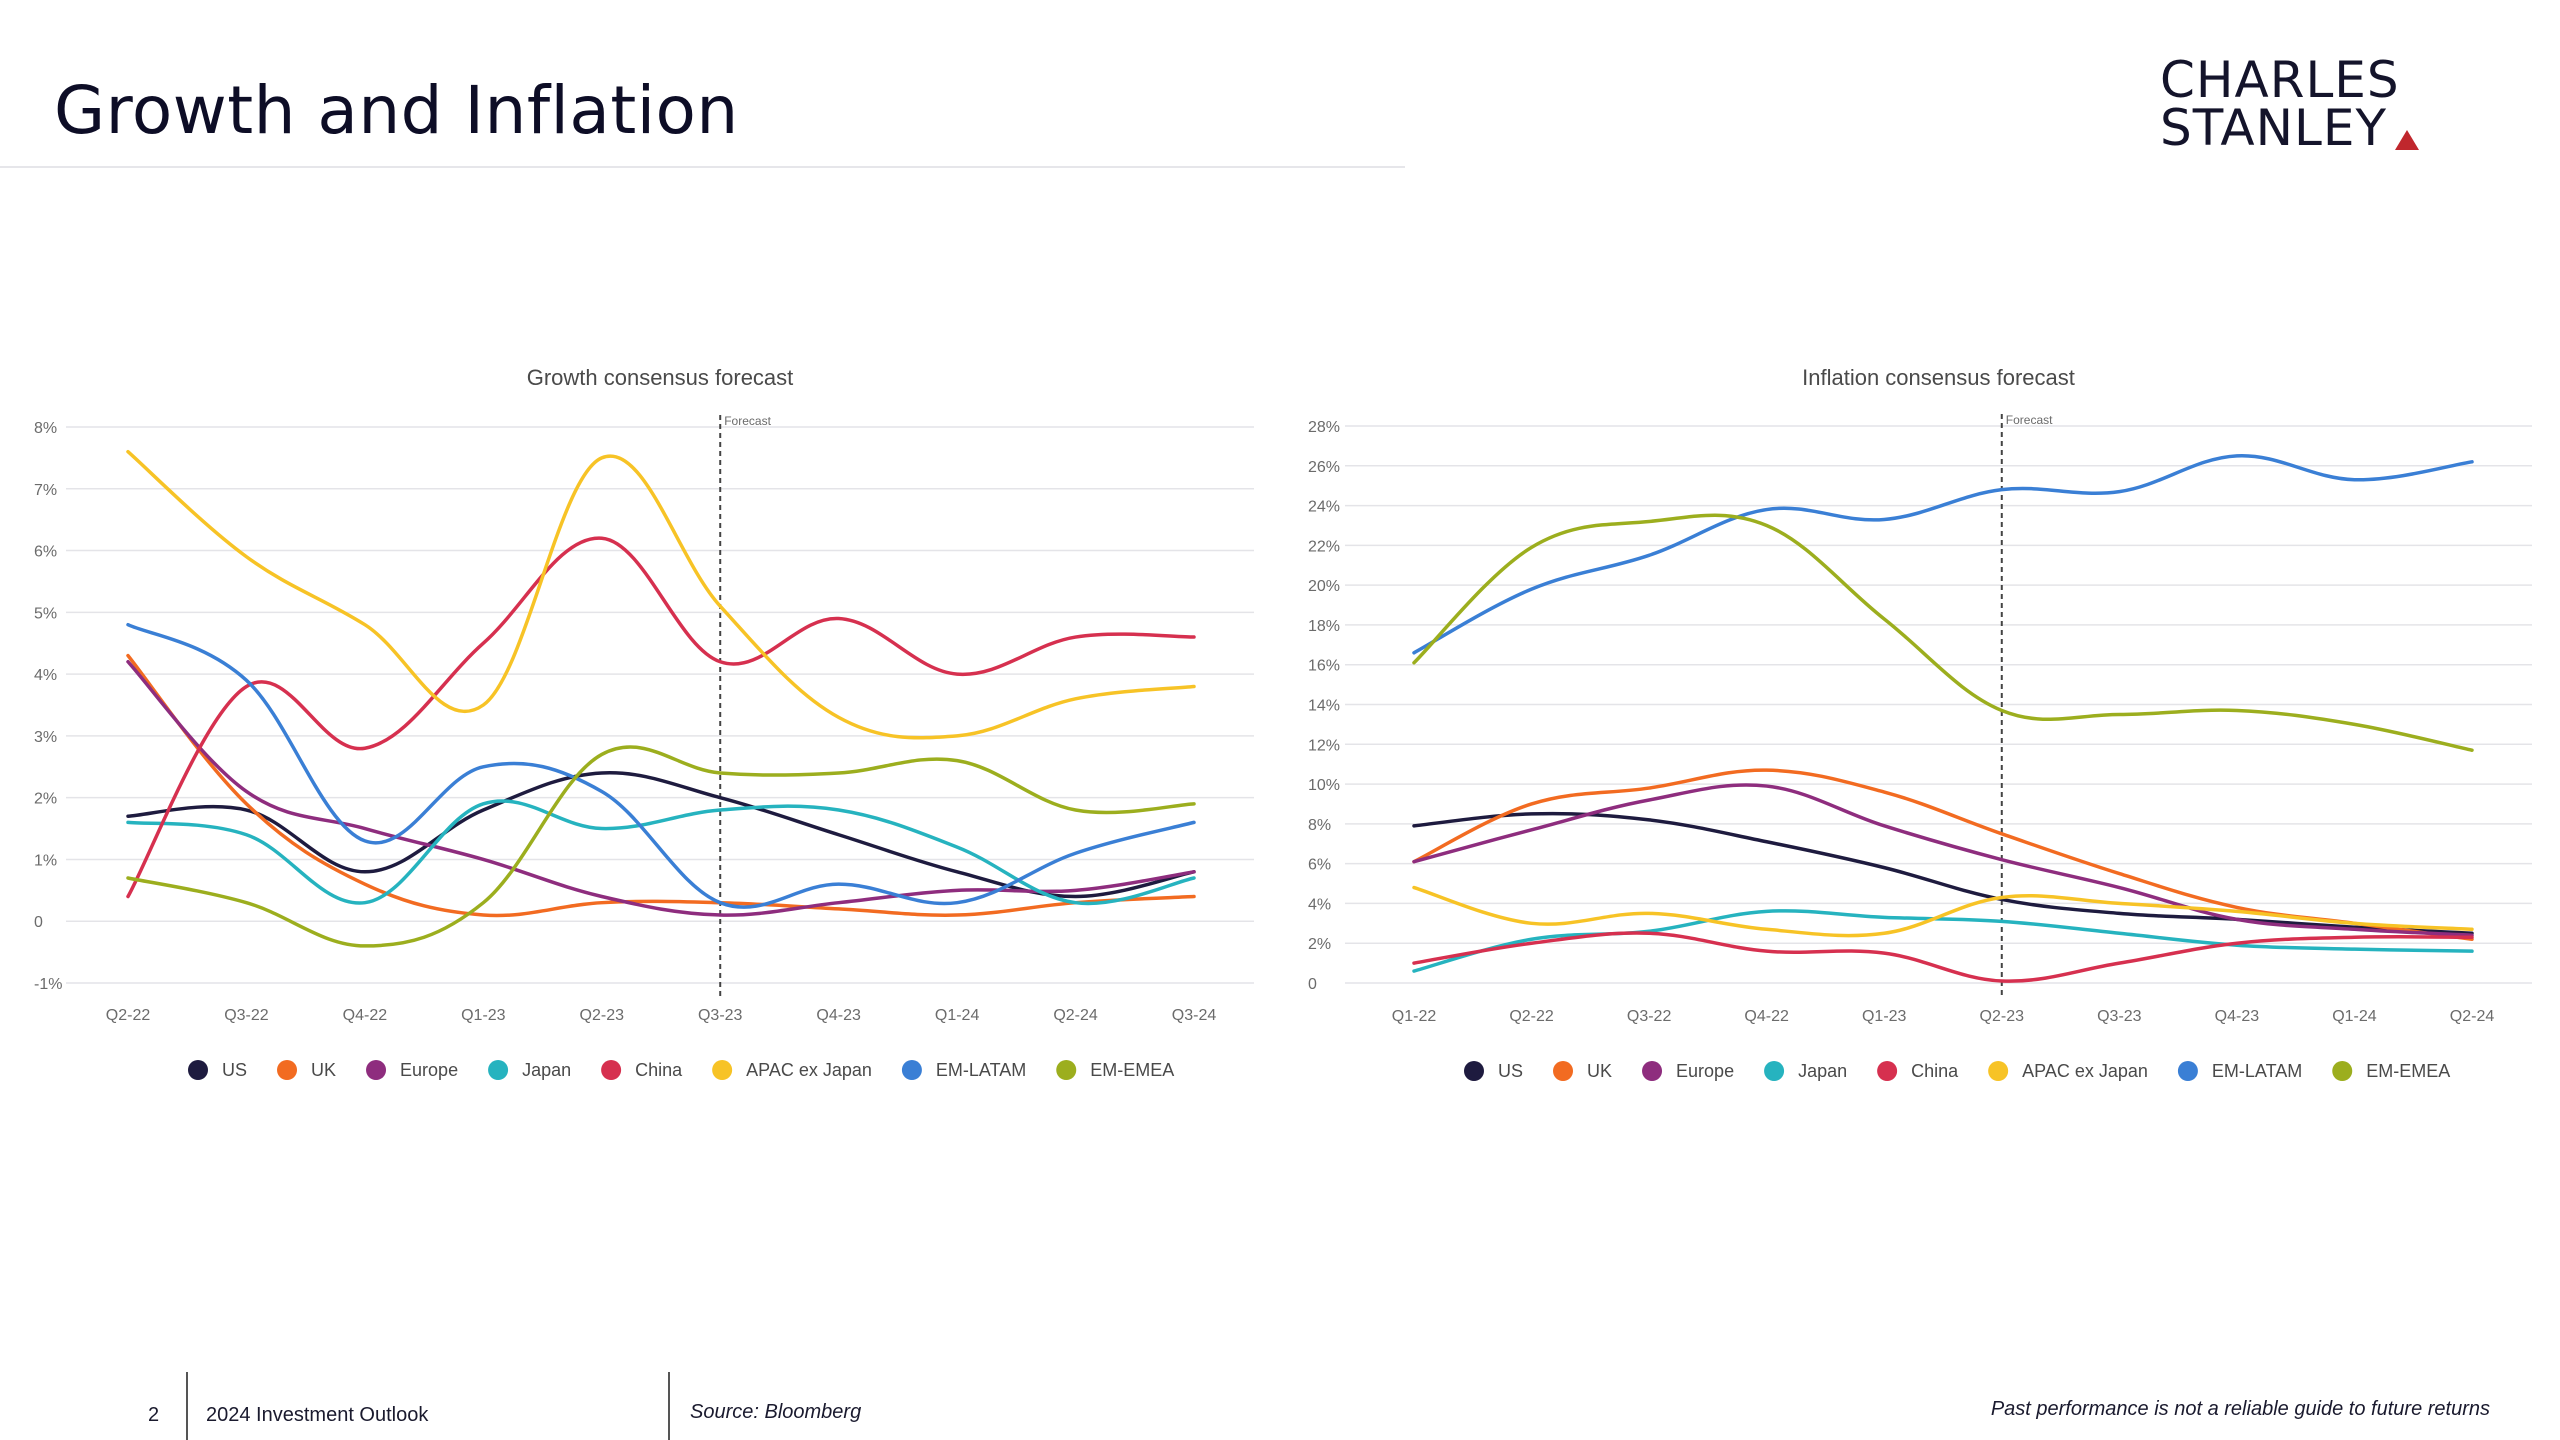  Describe the element at coordinates (45, 490) in the screenshot. I see `y-tick-label: 7%` at that location.